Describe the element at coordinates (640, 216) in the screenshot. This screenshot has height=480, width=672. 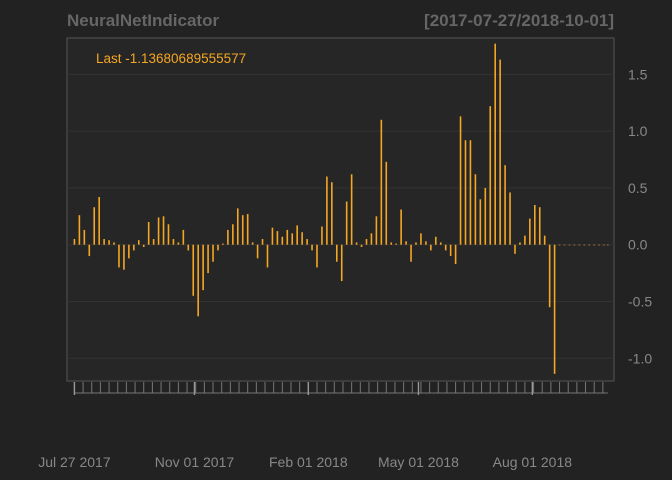
I see `y-axis: 1.5 1.0 0.5 0.0 -0.5 -1.0` at that location.